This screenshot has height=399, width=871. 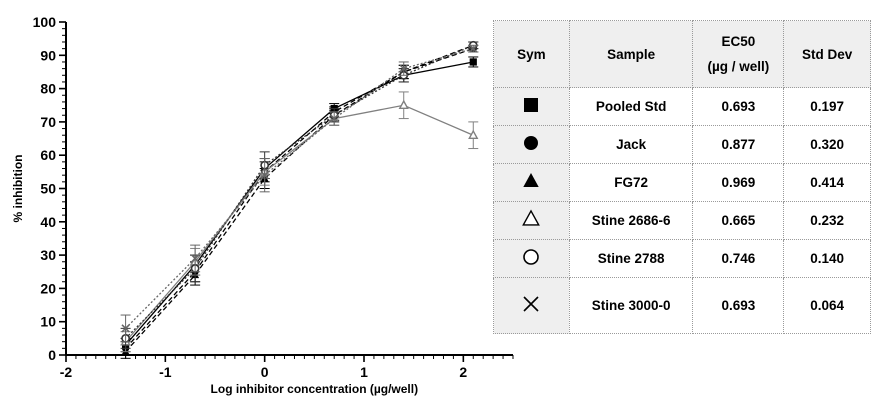 I want to click on legend-row: Jack 0.877 0.320, so click(x=682, y=144).